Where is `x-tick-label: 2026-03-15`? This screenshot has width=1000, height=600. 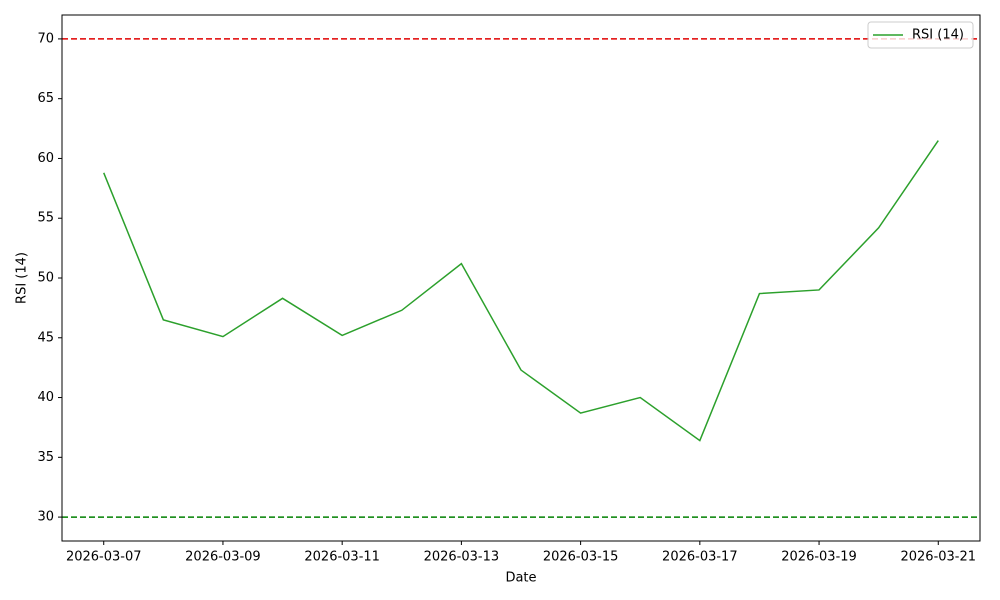
x-tick-label: 2026-03-15 is located at coordinates (581, 557).